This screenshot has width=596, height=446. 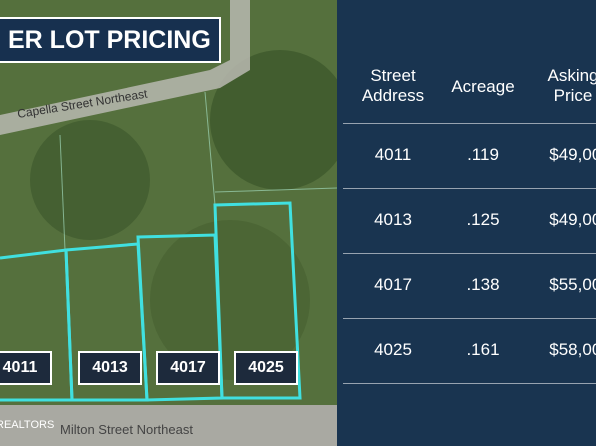 What do you see at coordinates (110, 40) in the screenshot?
I see `title: ER LOT PRICING` at bounding box center [110, 40].